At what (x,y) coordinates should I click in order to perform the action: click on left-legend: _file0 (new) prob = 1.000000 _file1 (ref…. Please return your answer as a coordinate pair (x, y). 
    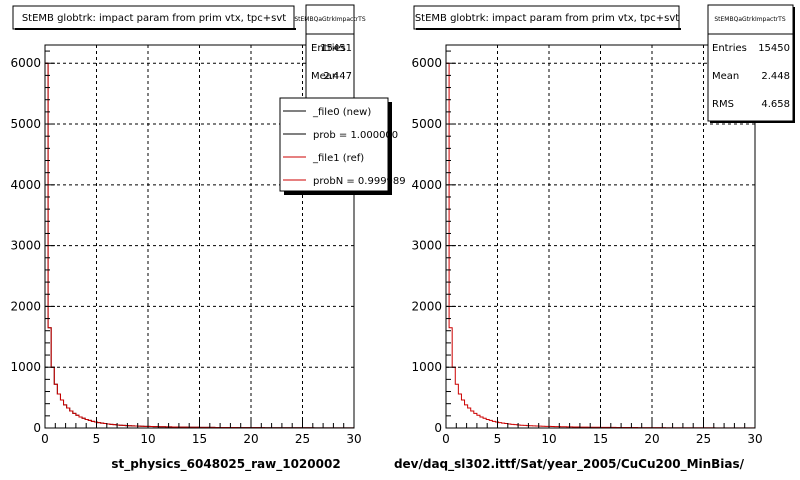
    Looking at the image, I should click on (342, 146).